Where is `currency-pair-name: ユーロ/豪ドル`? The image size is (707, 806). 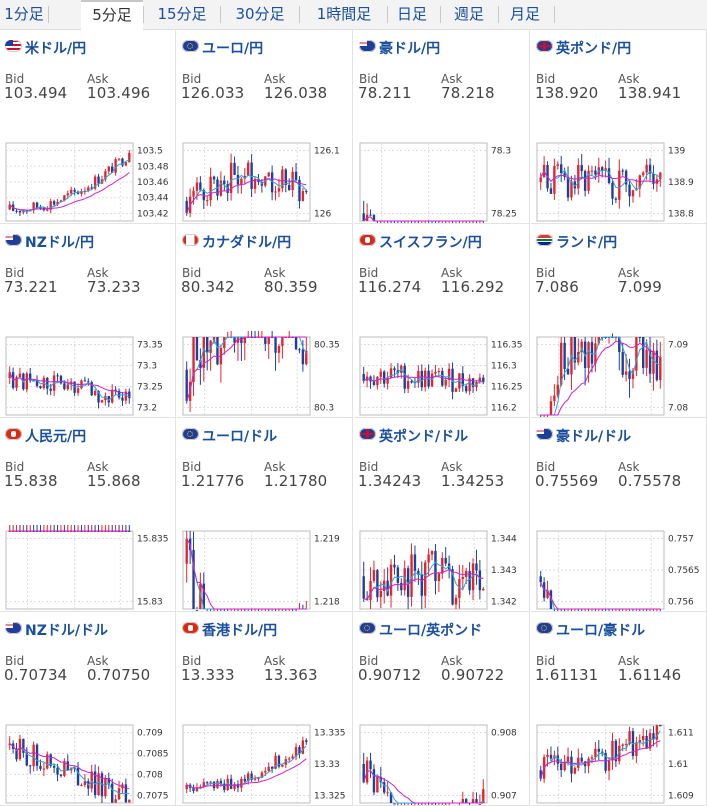
currency-pair-name: ユーロ/豪ドル is located at coordinates (601, 631).